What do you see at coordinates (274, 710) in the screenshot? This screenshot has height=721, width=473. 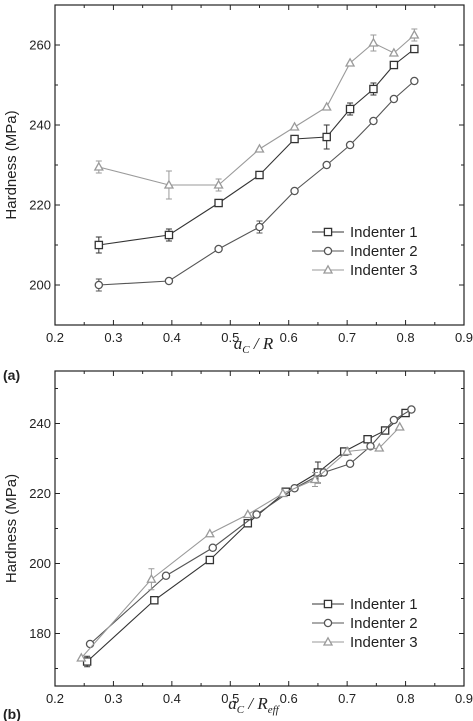 I see `x-axis-label-rest-sub: eff` at bounding box center [274, 710].